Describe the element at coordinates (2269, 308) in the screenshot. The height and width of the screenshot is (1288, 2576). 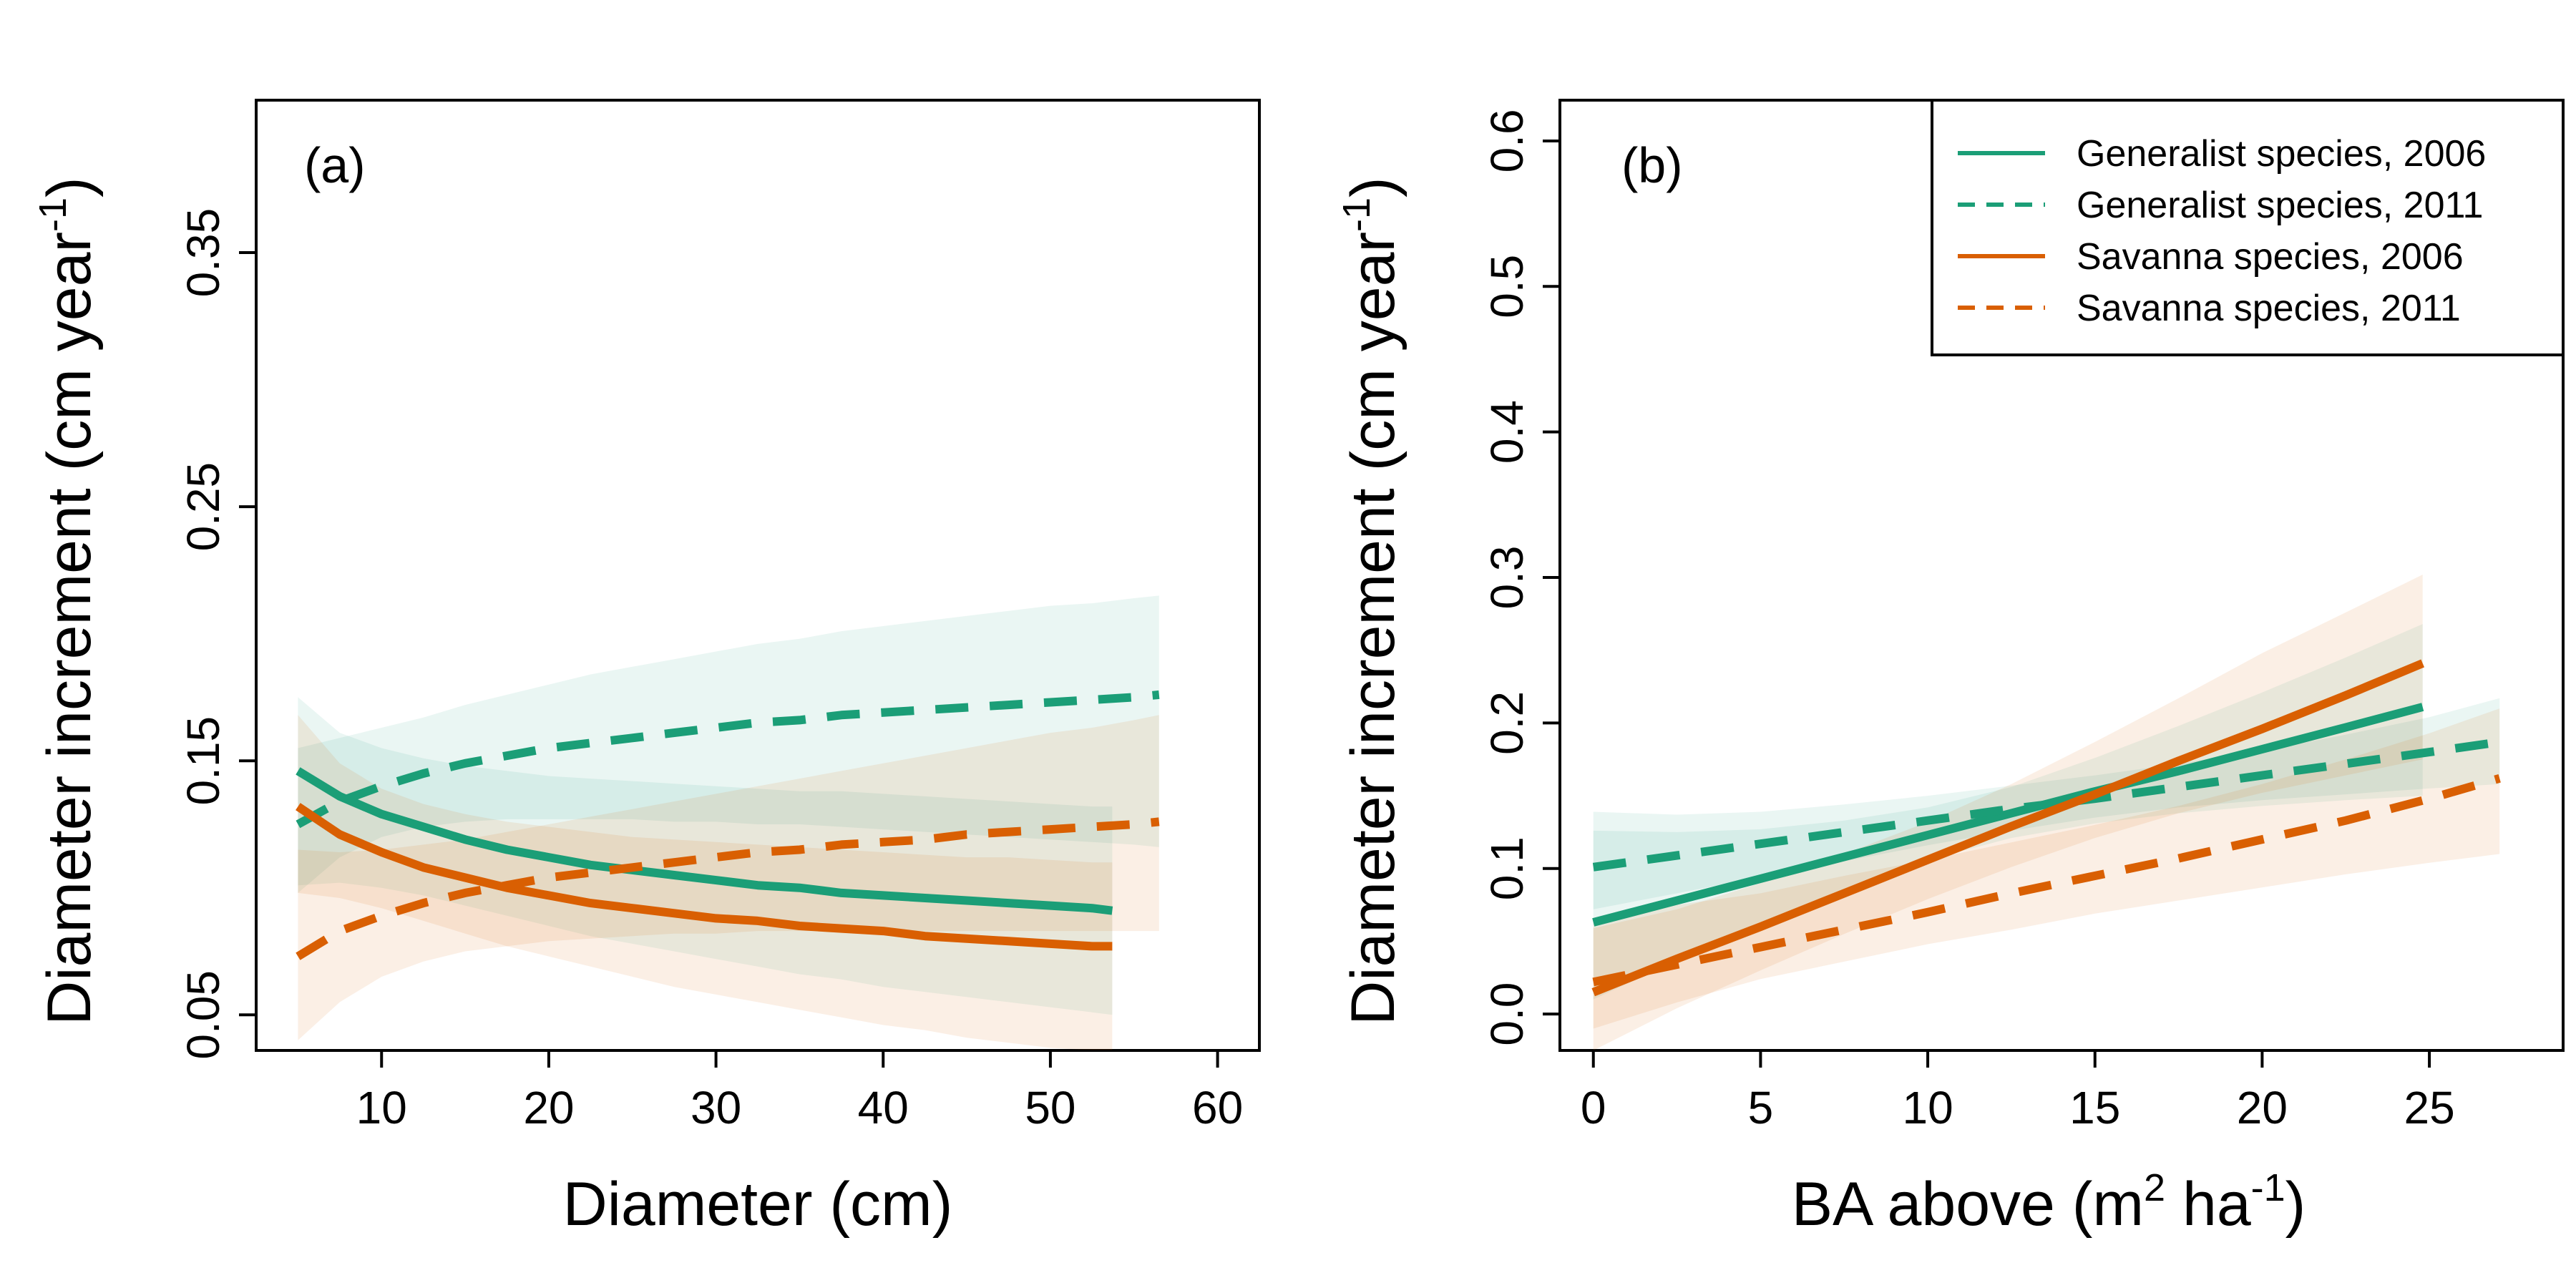
I see `legend-label-3: Savanna species, 2011` at that location.